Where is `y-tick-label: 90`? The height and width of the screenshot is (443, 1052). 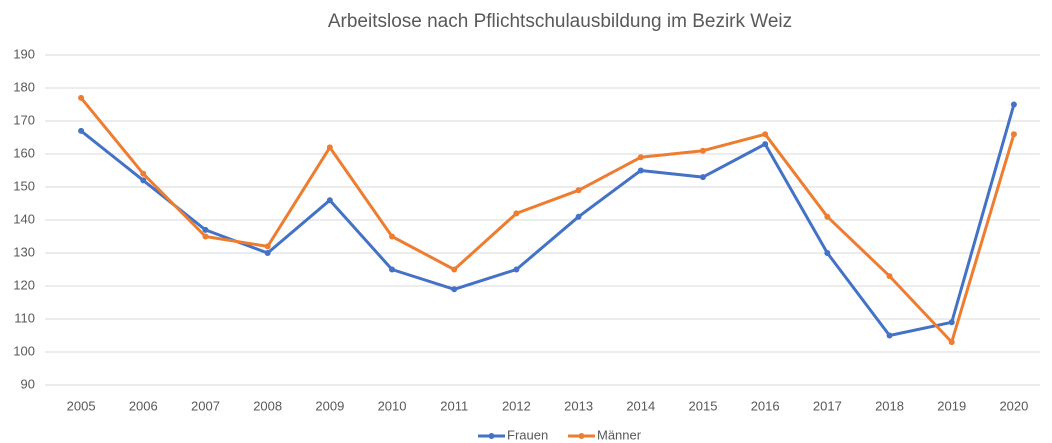
y-tick-label: 90 is located at coordinates (28, 383).